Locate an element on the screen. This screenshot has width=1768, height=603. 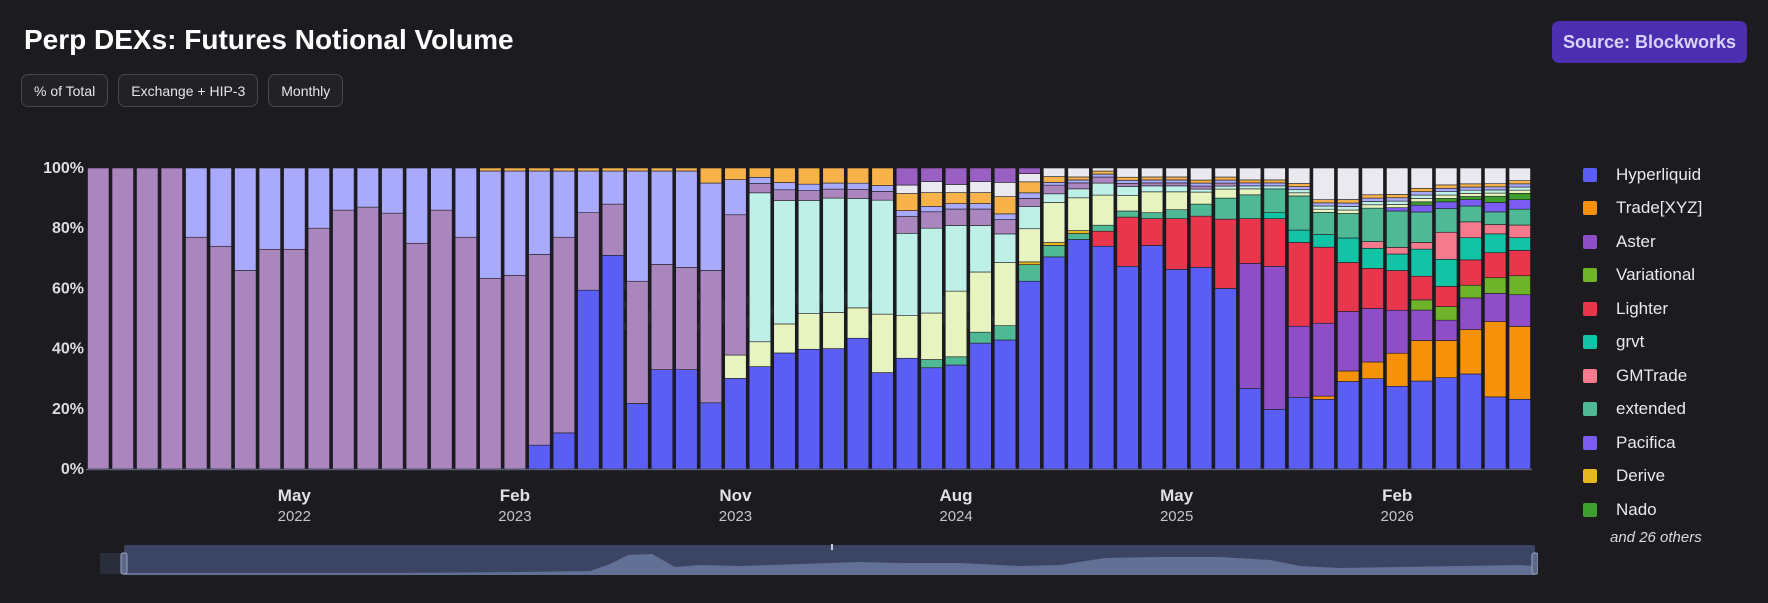
legend-item: extended is located at coordinates (1642, 410).